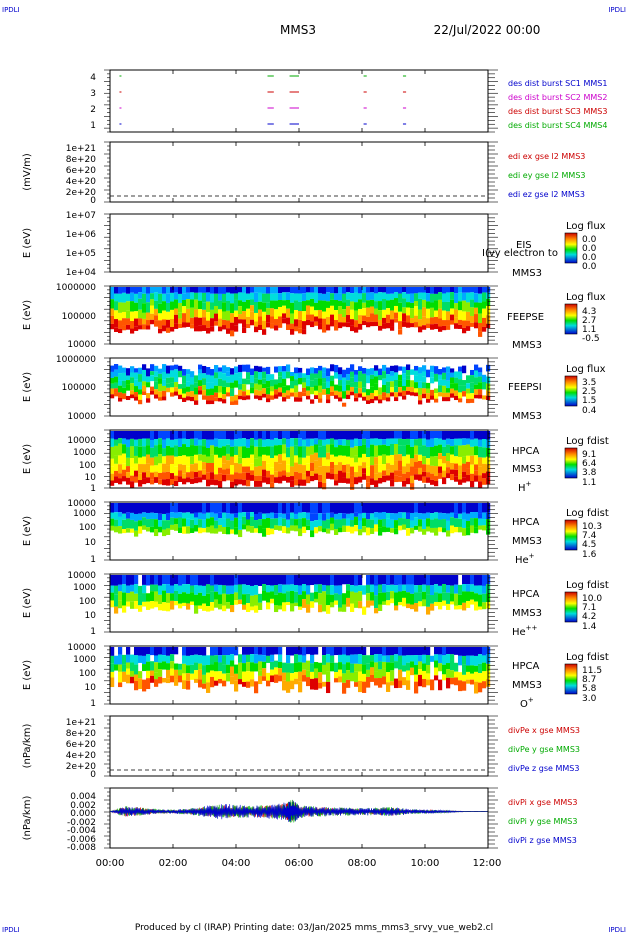 The image size is (630, 934). Describe the element at coordinates (84, 453) in the screenshot. I see `hpca-h-tick-1: 1000` at that location.